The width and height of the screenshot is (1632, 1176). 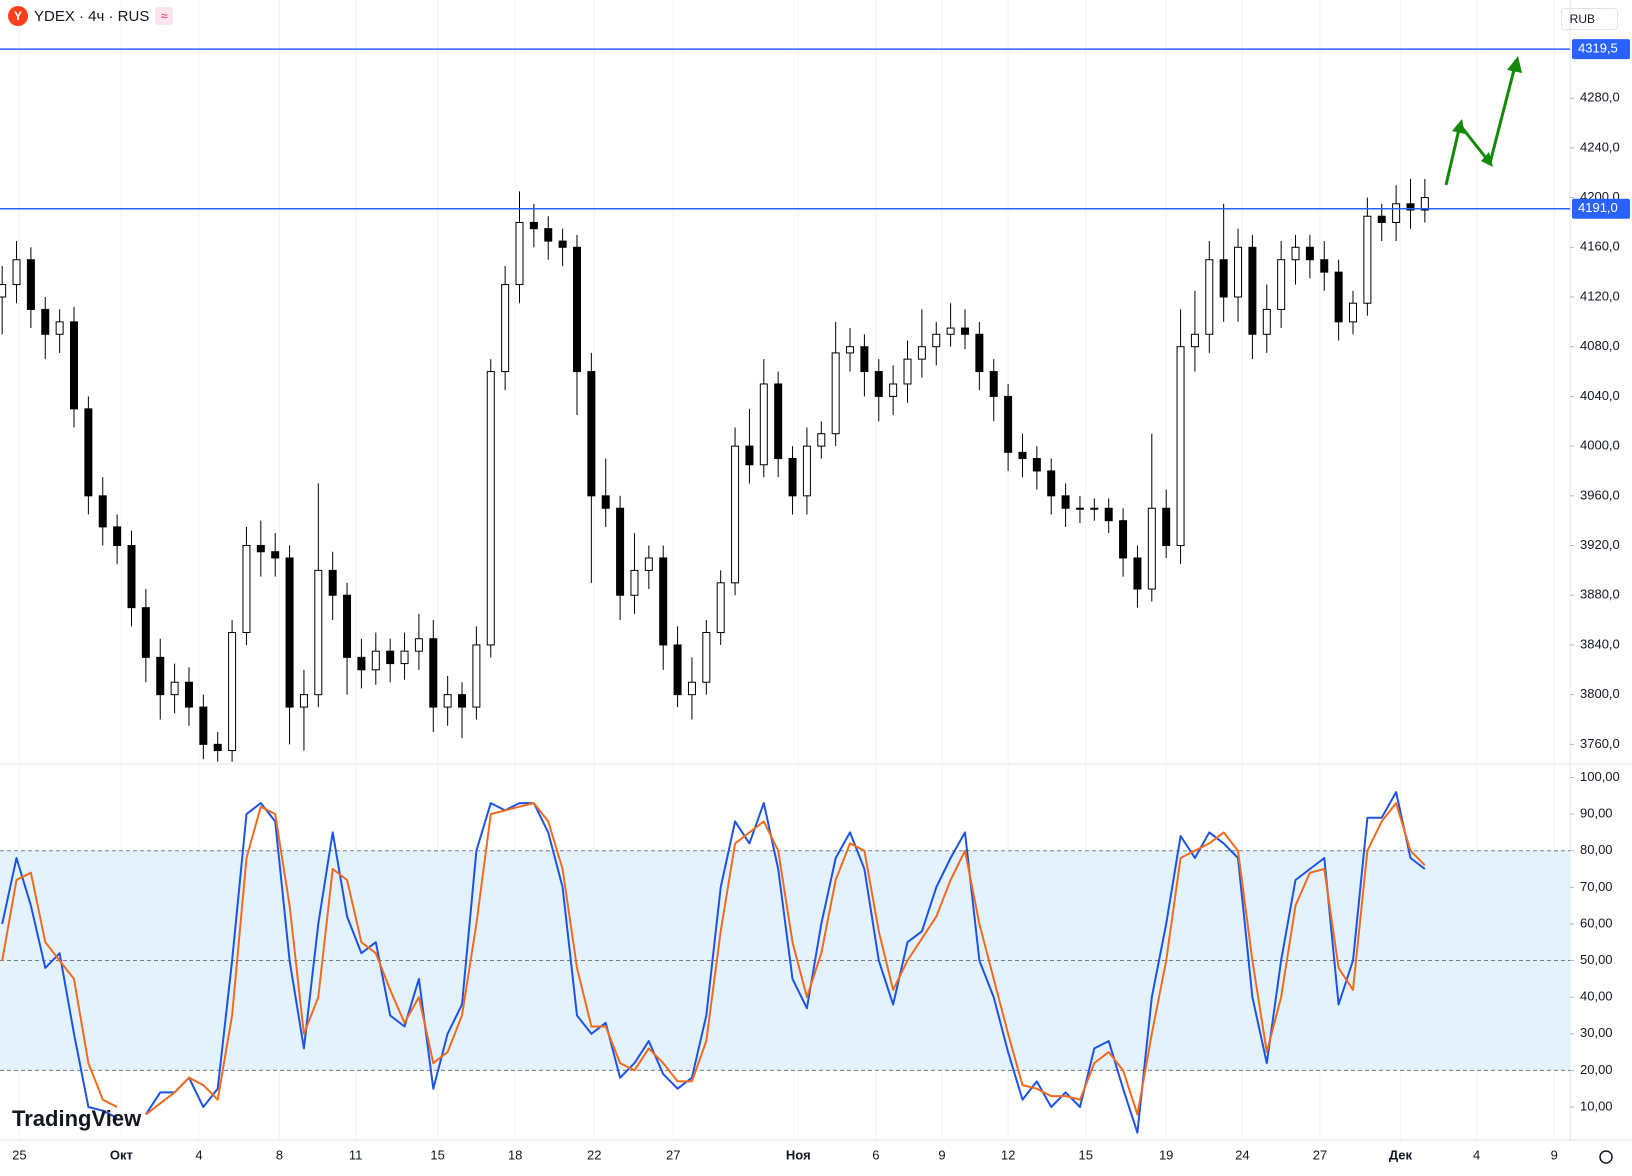 I want to click on x-tick-label: 11, so click(x=356, y=1154).